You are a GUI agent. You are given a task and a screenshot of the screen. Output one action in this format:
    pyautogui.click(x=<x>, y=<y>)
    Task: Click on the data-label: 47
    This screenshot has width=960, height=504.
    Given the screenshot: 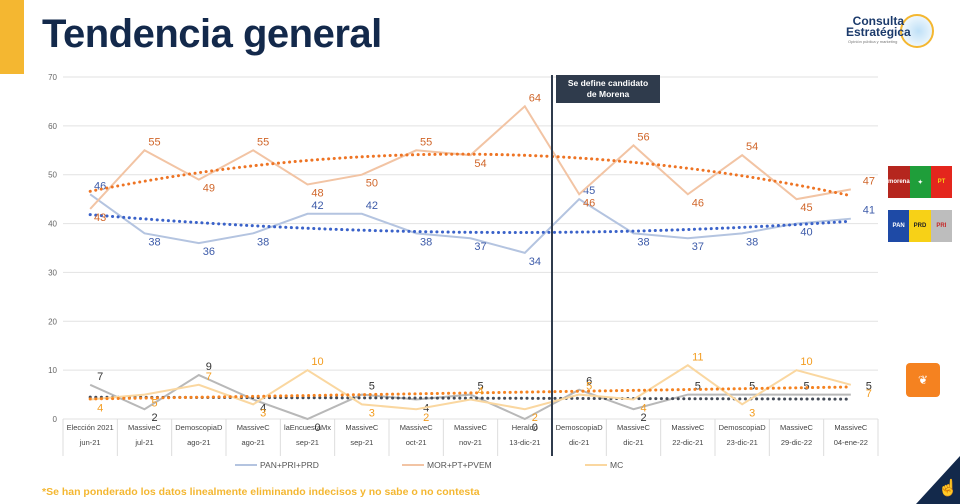 What is the action you would take?
    pyautogui.click(x=869, y=181)
    